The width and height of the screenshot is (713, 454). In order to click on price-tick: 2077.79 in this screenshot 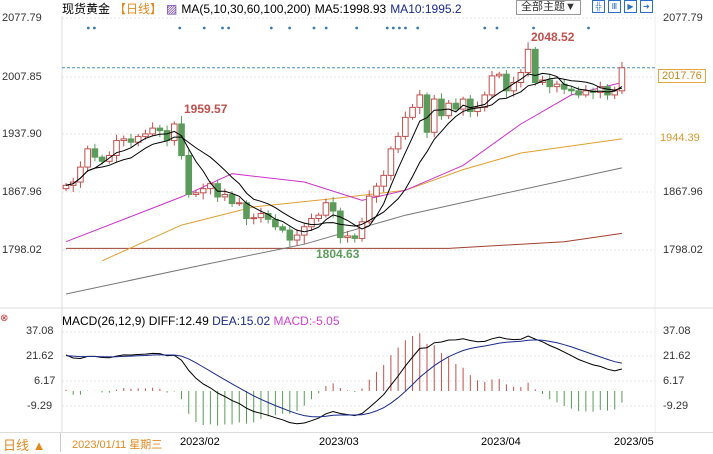, I will do `click(22, 18)`.